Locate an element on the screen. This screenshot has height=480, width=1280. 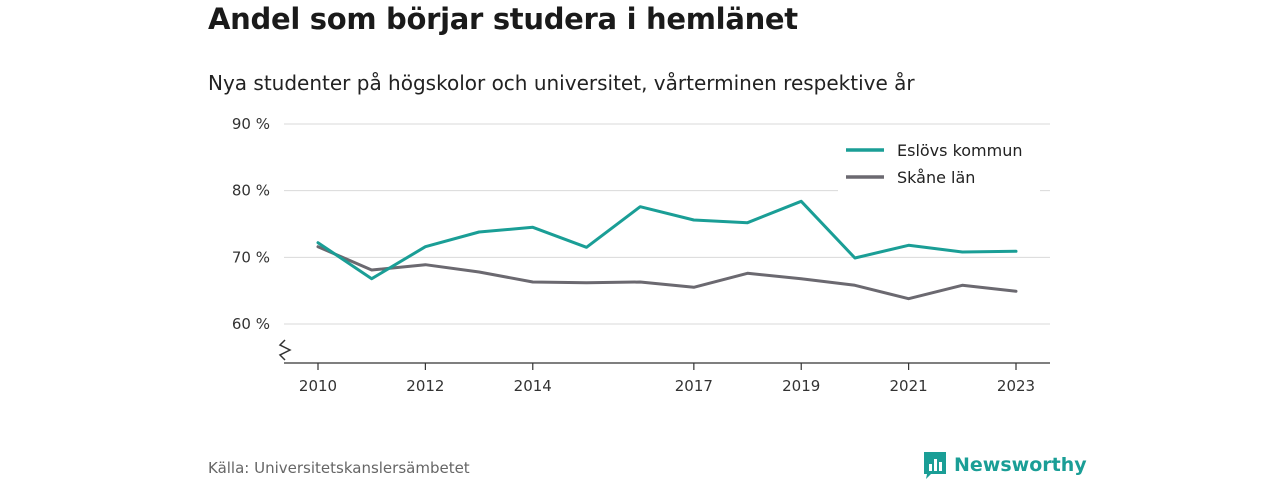
legend-background is located at coordinates (939, 163).